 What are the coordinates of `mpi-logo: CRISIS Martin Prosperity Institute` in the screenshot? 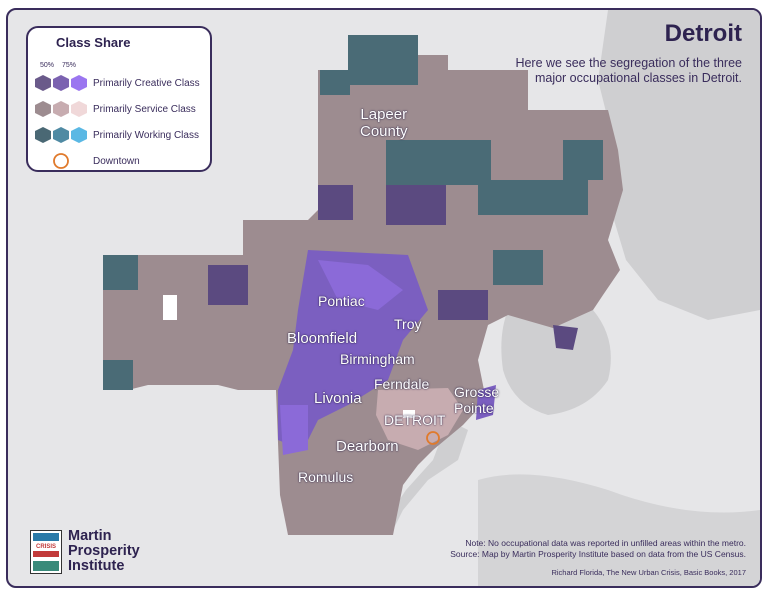 It's located at (85, 551).